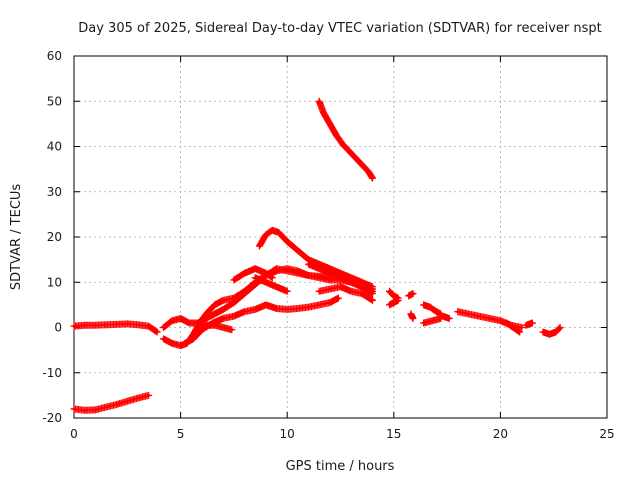 This screenshot has width=640, height=480. Describe the element at coordinates (287, 434) in the screenshot. I see `x-tick-label: 10` at that location.